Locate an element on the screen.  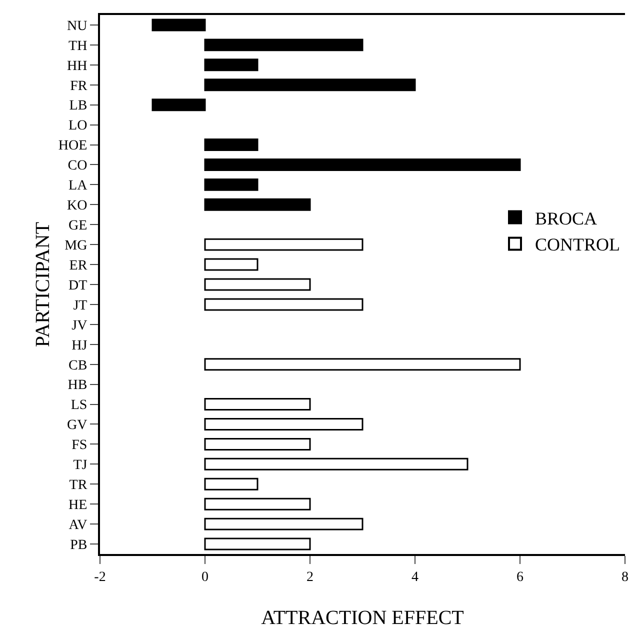
x-tick-label: -2 is located at coordinates (100, 577).